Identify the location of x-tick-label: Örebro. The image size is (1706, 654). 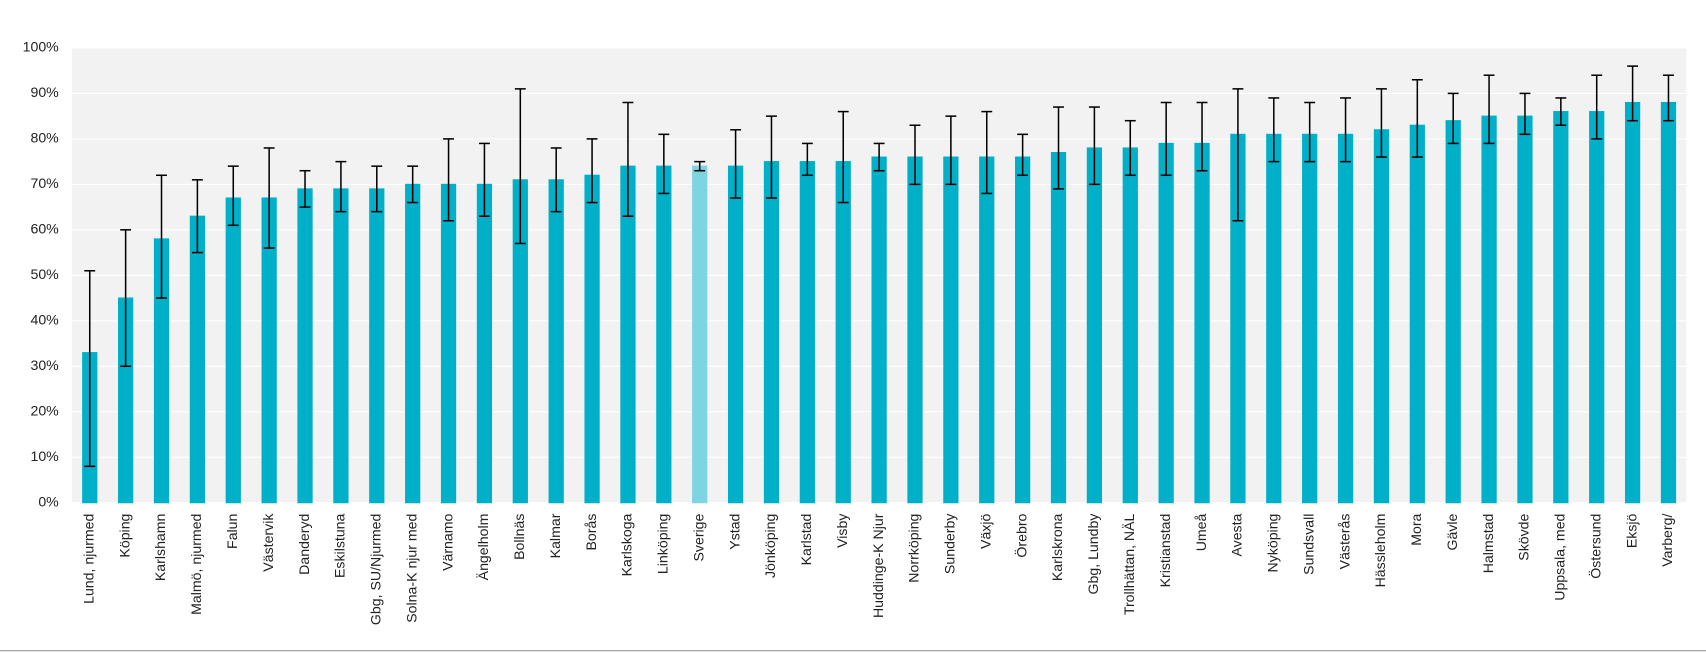
(1020, 535).